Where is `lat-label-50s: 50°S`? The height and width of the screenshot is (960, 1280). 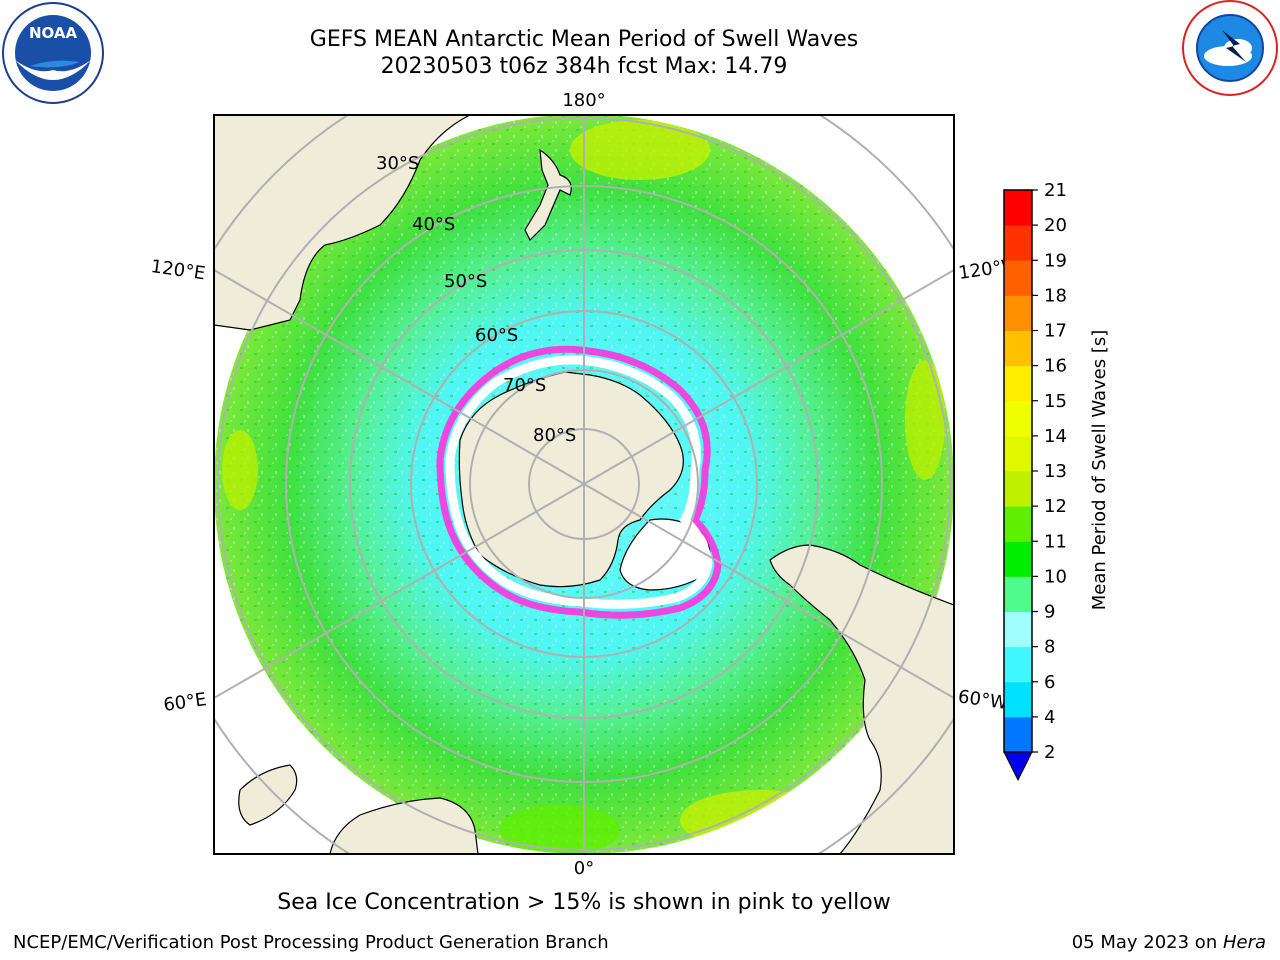
lat-label-50s: 50°S is located at coordinates (465, 281).